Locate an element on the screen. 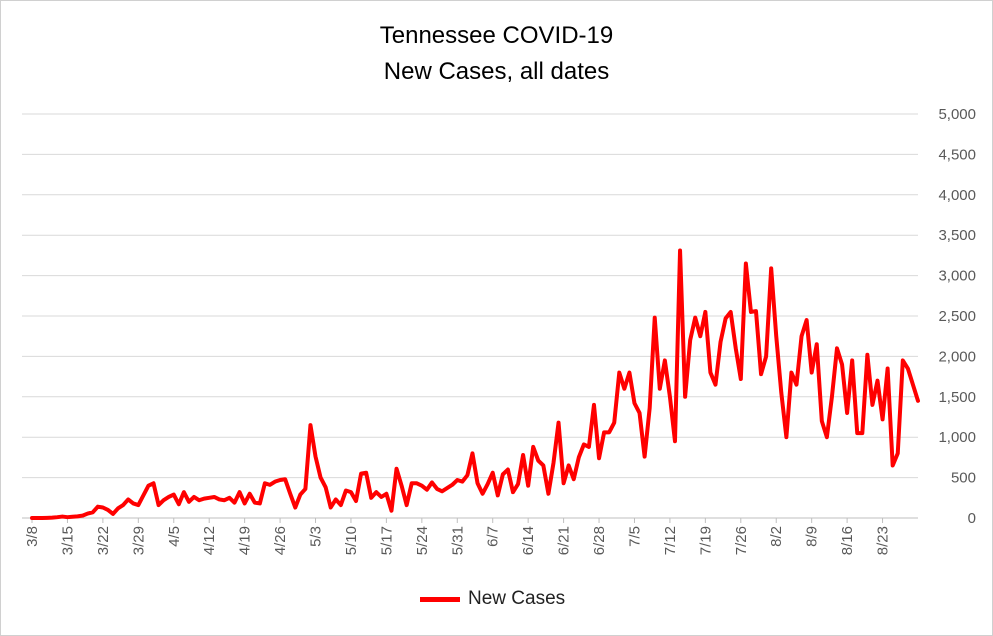 Image resolution: width=993 pixels, height=636 pixels. x-tick-label: 5/31 is located at coordinates (457, 540).